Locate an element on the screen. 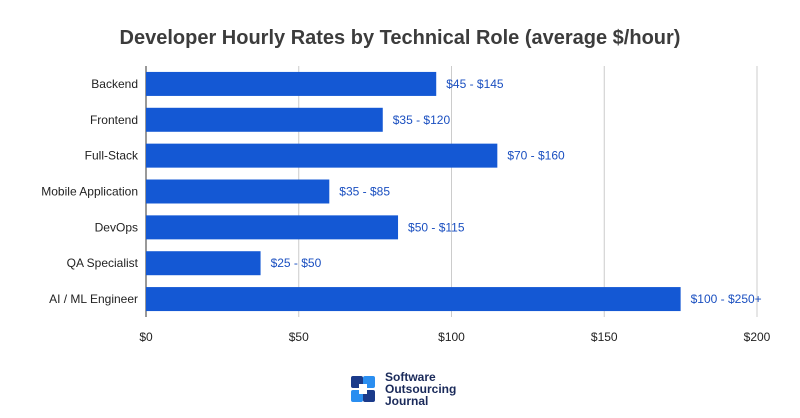 This screenshot has height=418, width=800. category-label: DevOps is located at coordinates (116, 227).